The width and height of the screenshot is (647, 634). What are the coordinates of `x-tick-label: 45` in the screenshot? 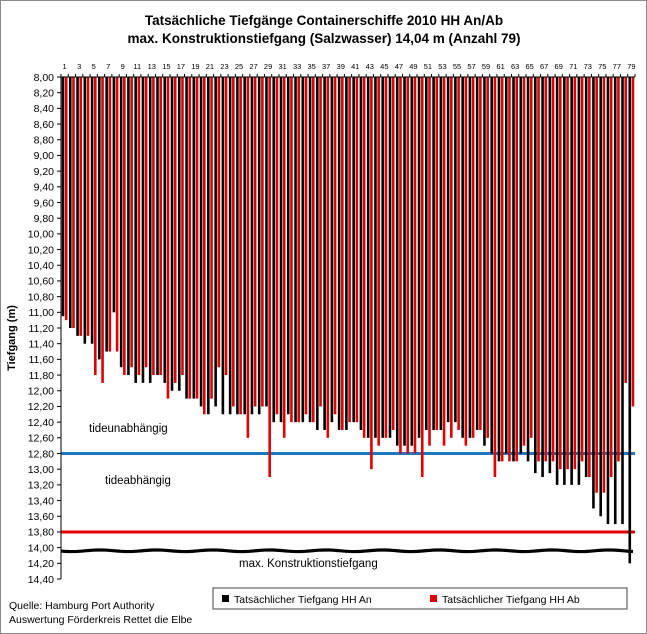 It's located at (384, 66).